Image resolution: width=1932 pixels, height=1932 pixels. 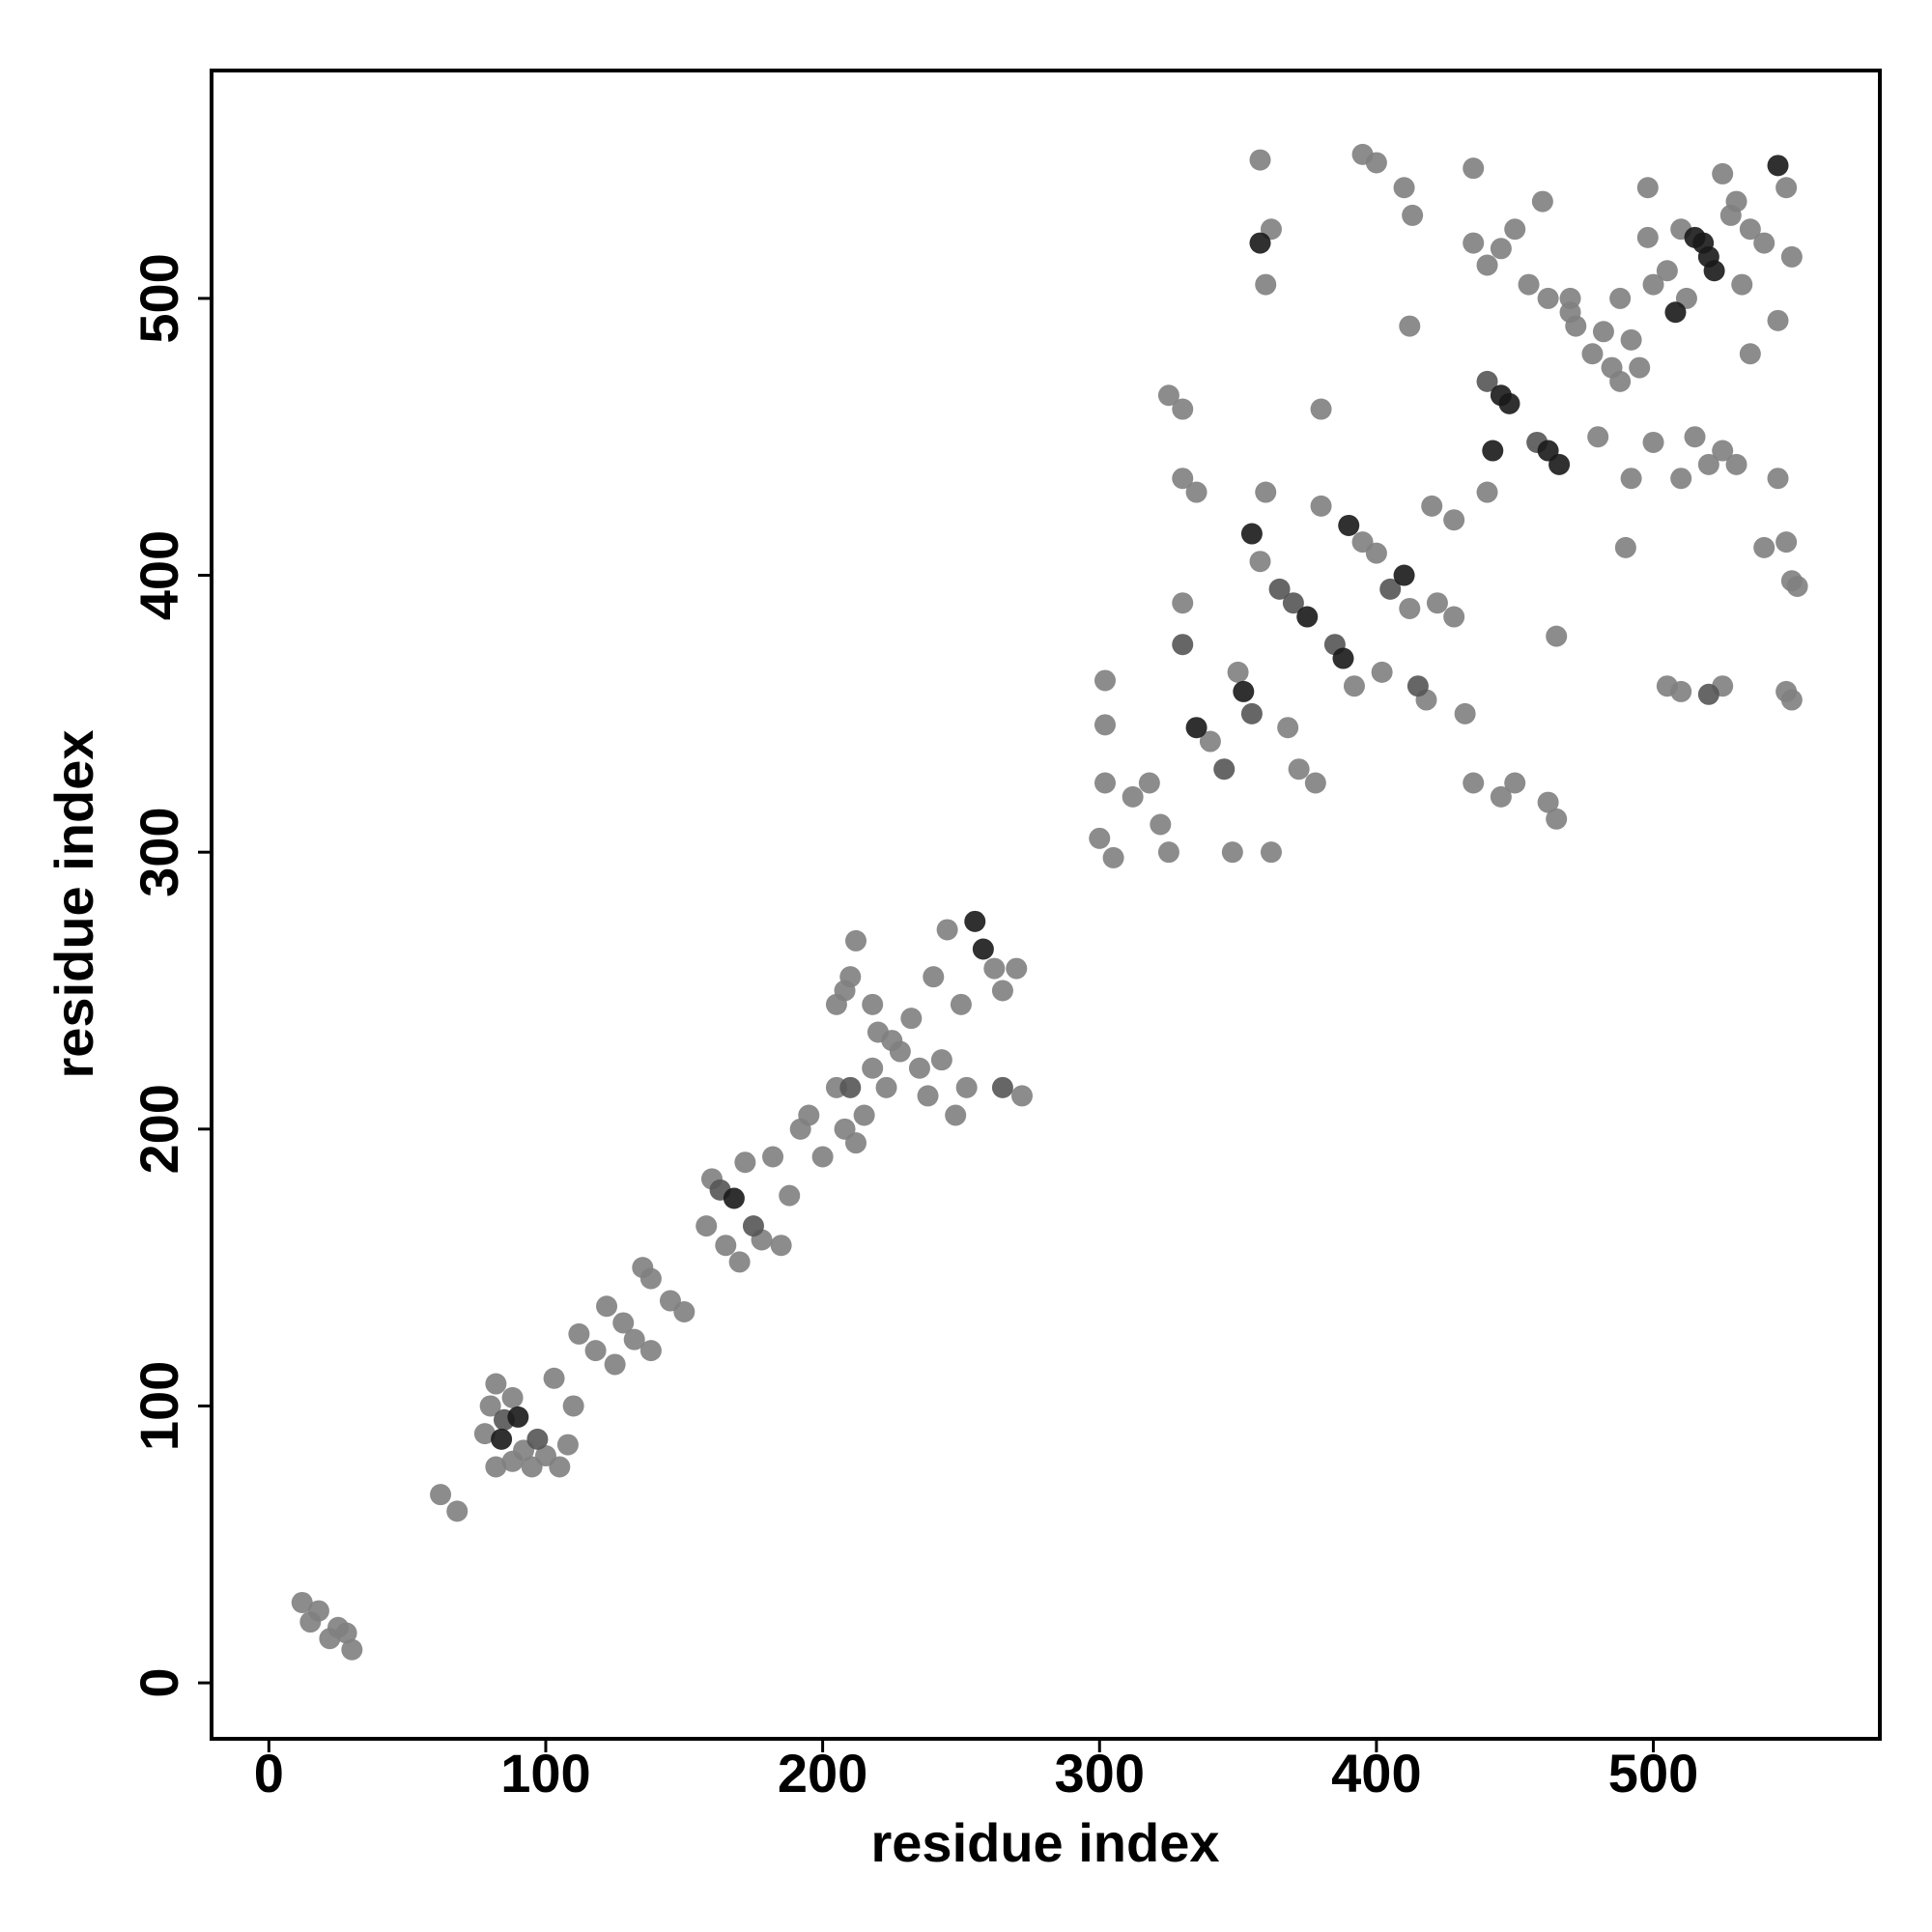 I want to click on x-tick-label: 0, so click(x=269, y=1773).